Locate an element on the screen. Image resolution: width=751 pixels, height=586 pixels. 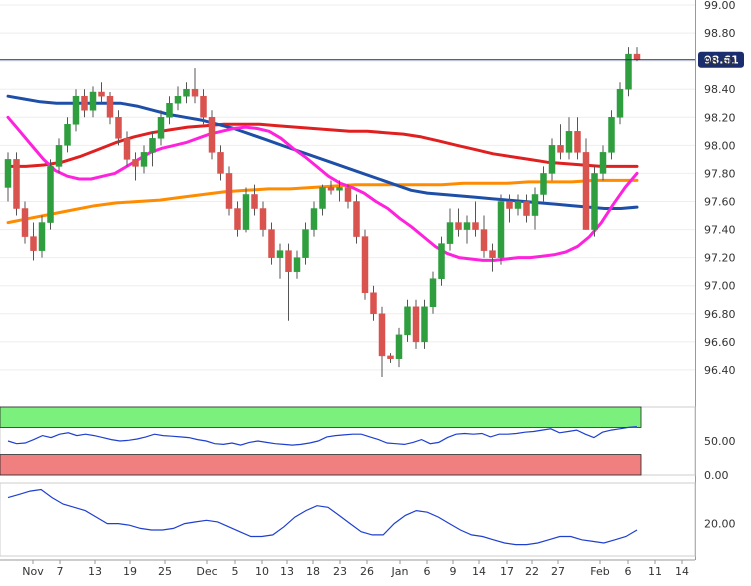
price-tick-label: 98.40 is located at coordinates (720, 89).